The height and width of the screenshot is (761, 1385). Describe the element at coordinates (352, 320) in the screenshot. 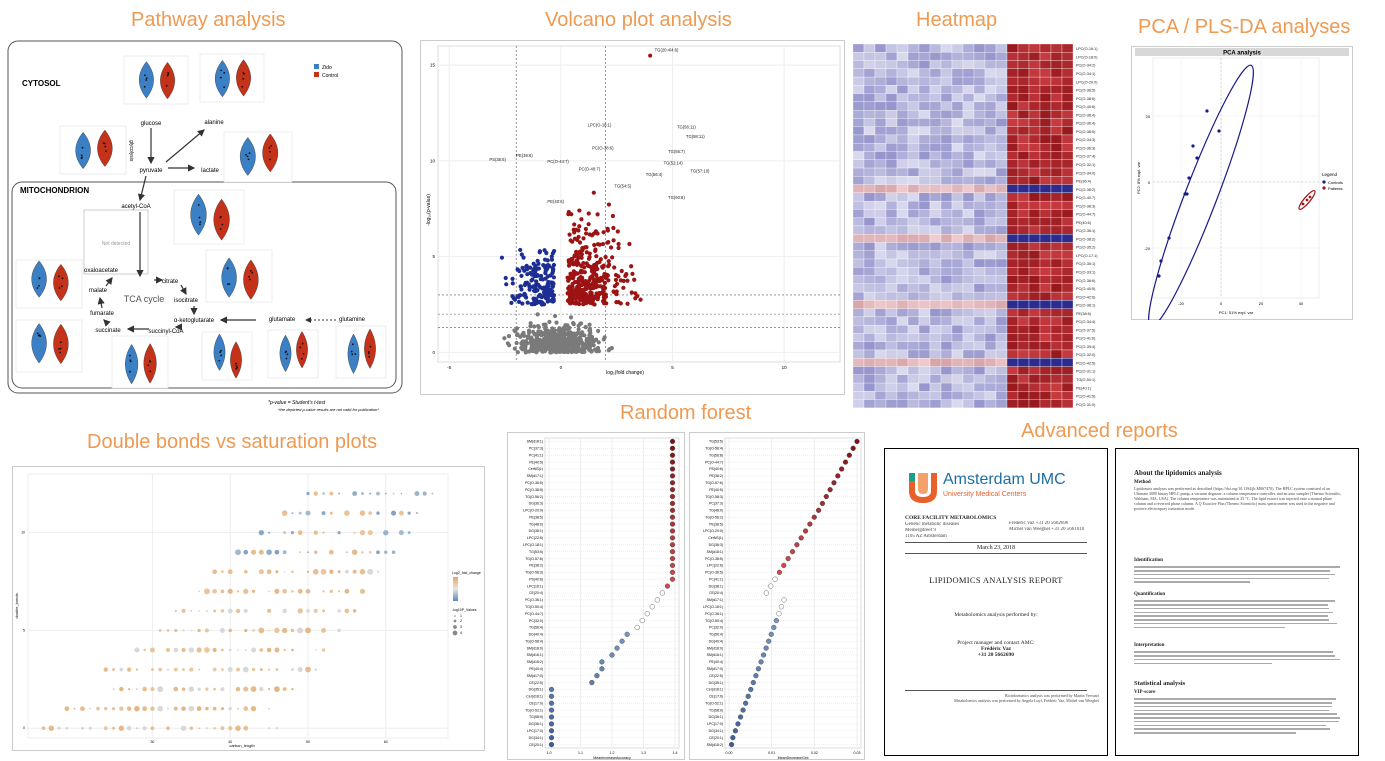

I see `metabolite-glutamine: glutamine` at that location.